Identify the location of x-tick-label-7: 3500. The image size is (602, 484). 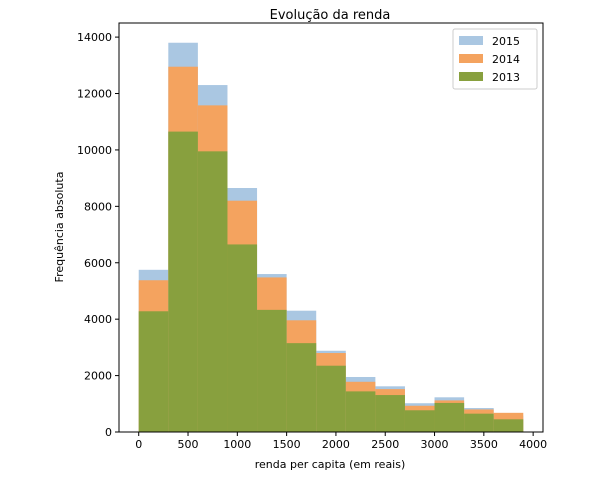
(484, 444).